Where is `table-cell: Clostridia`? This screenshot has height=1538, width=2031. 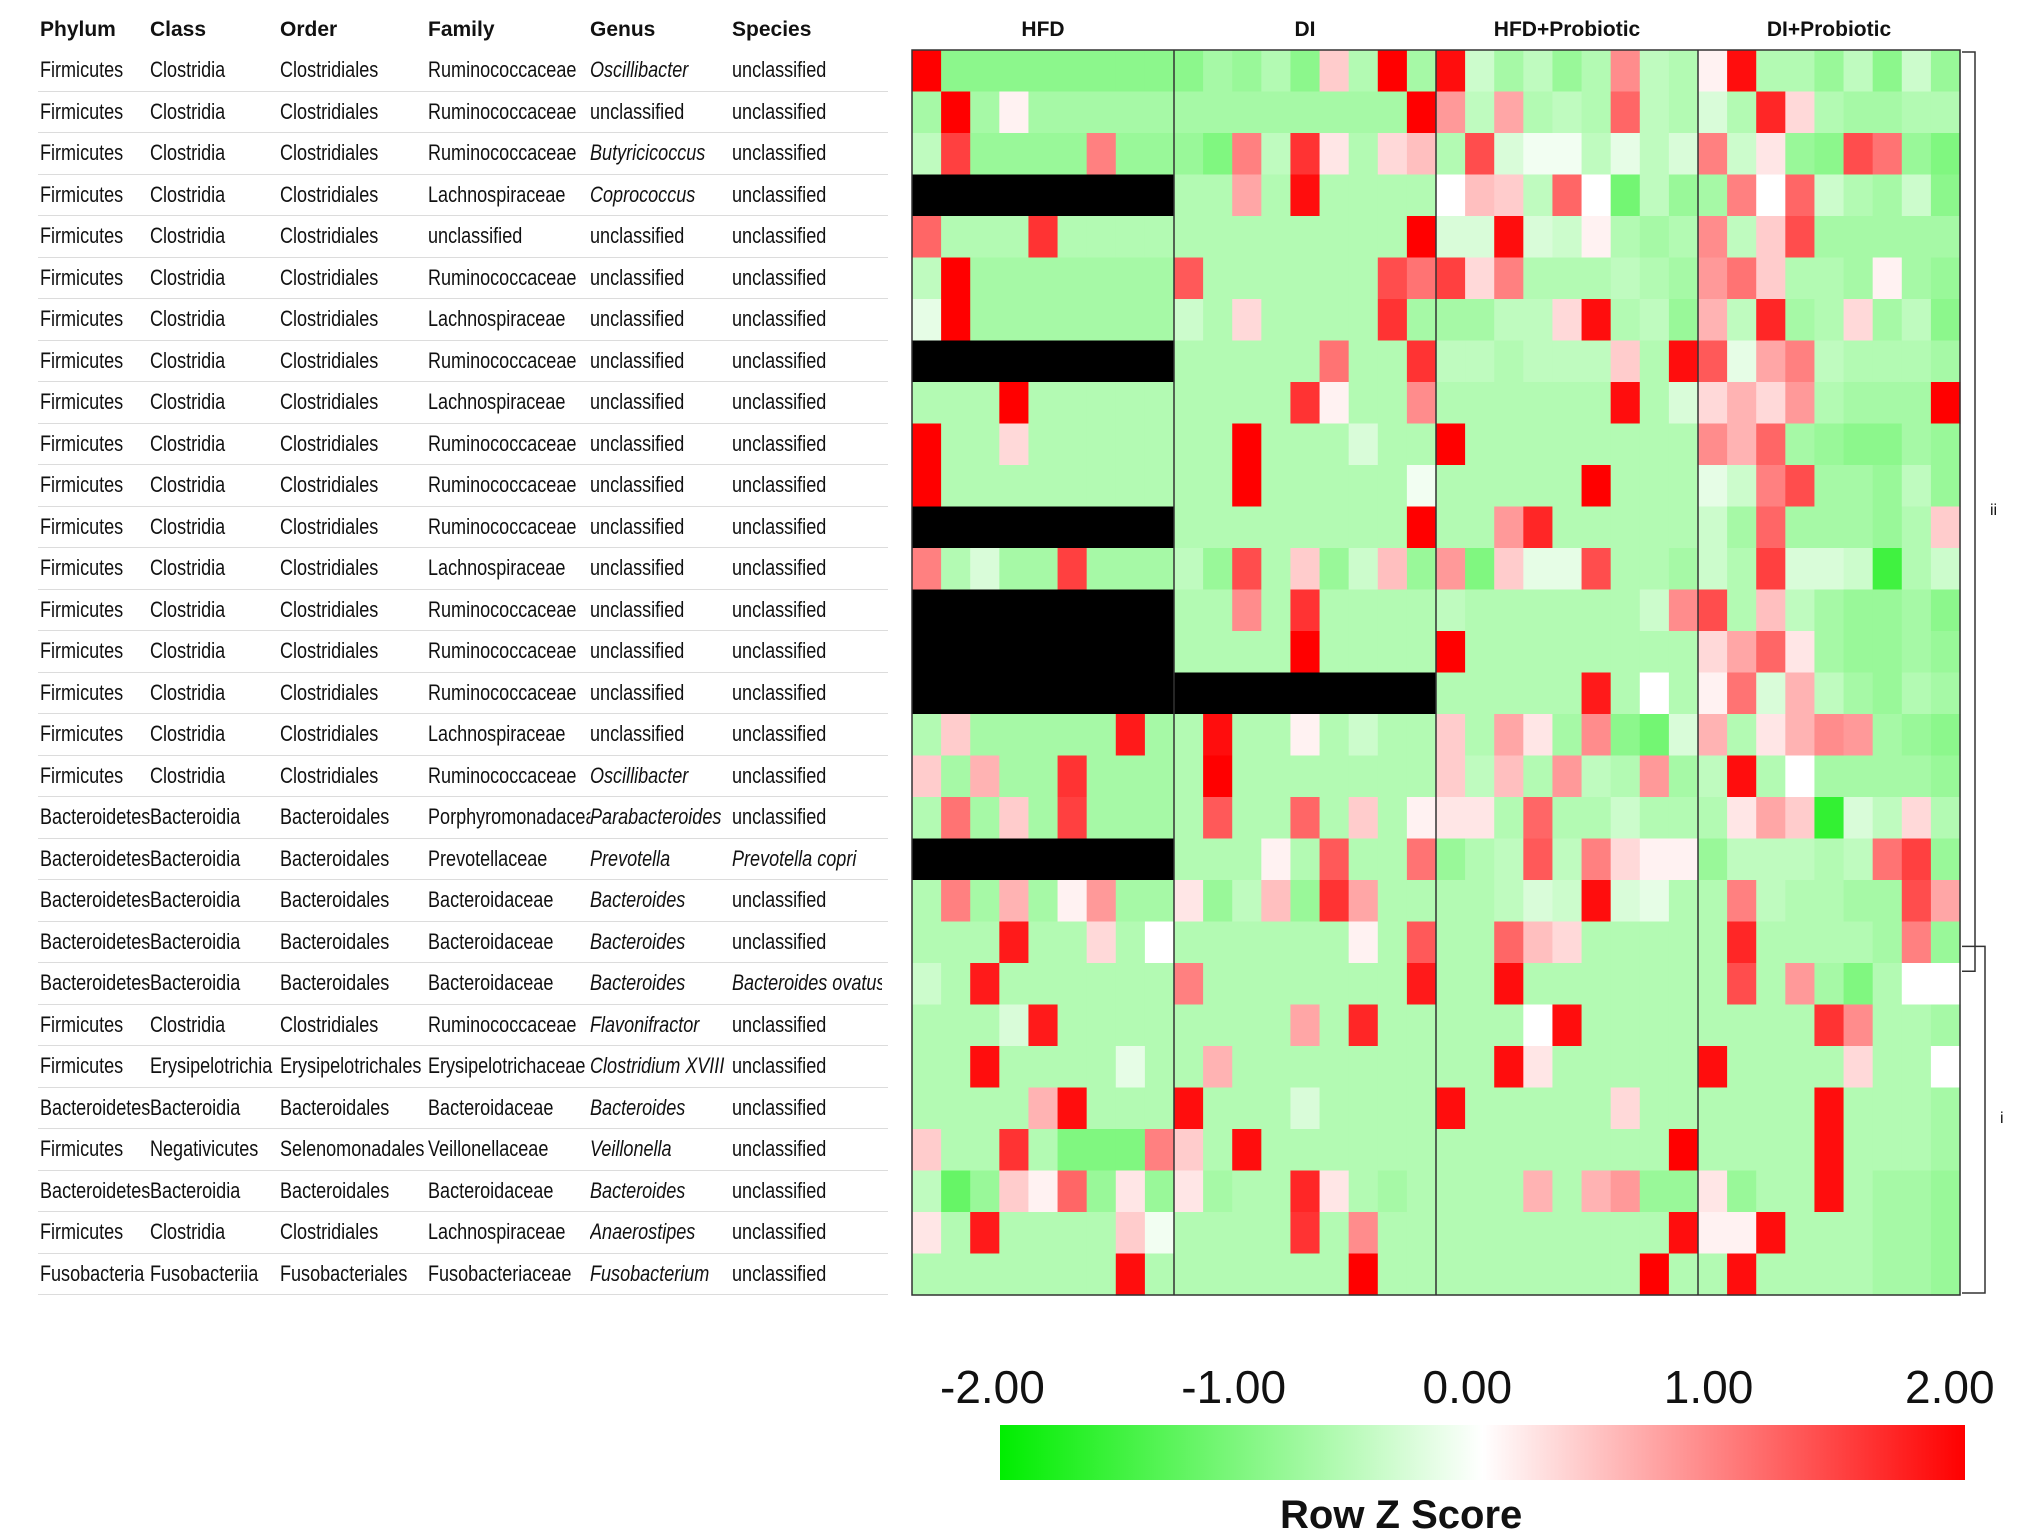
table-cell: Clostridia is located at coordinates (188, 692).